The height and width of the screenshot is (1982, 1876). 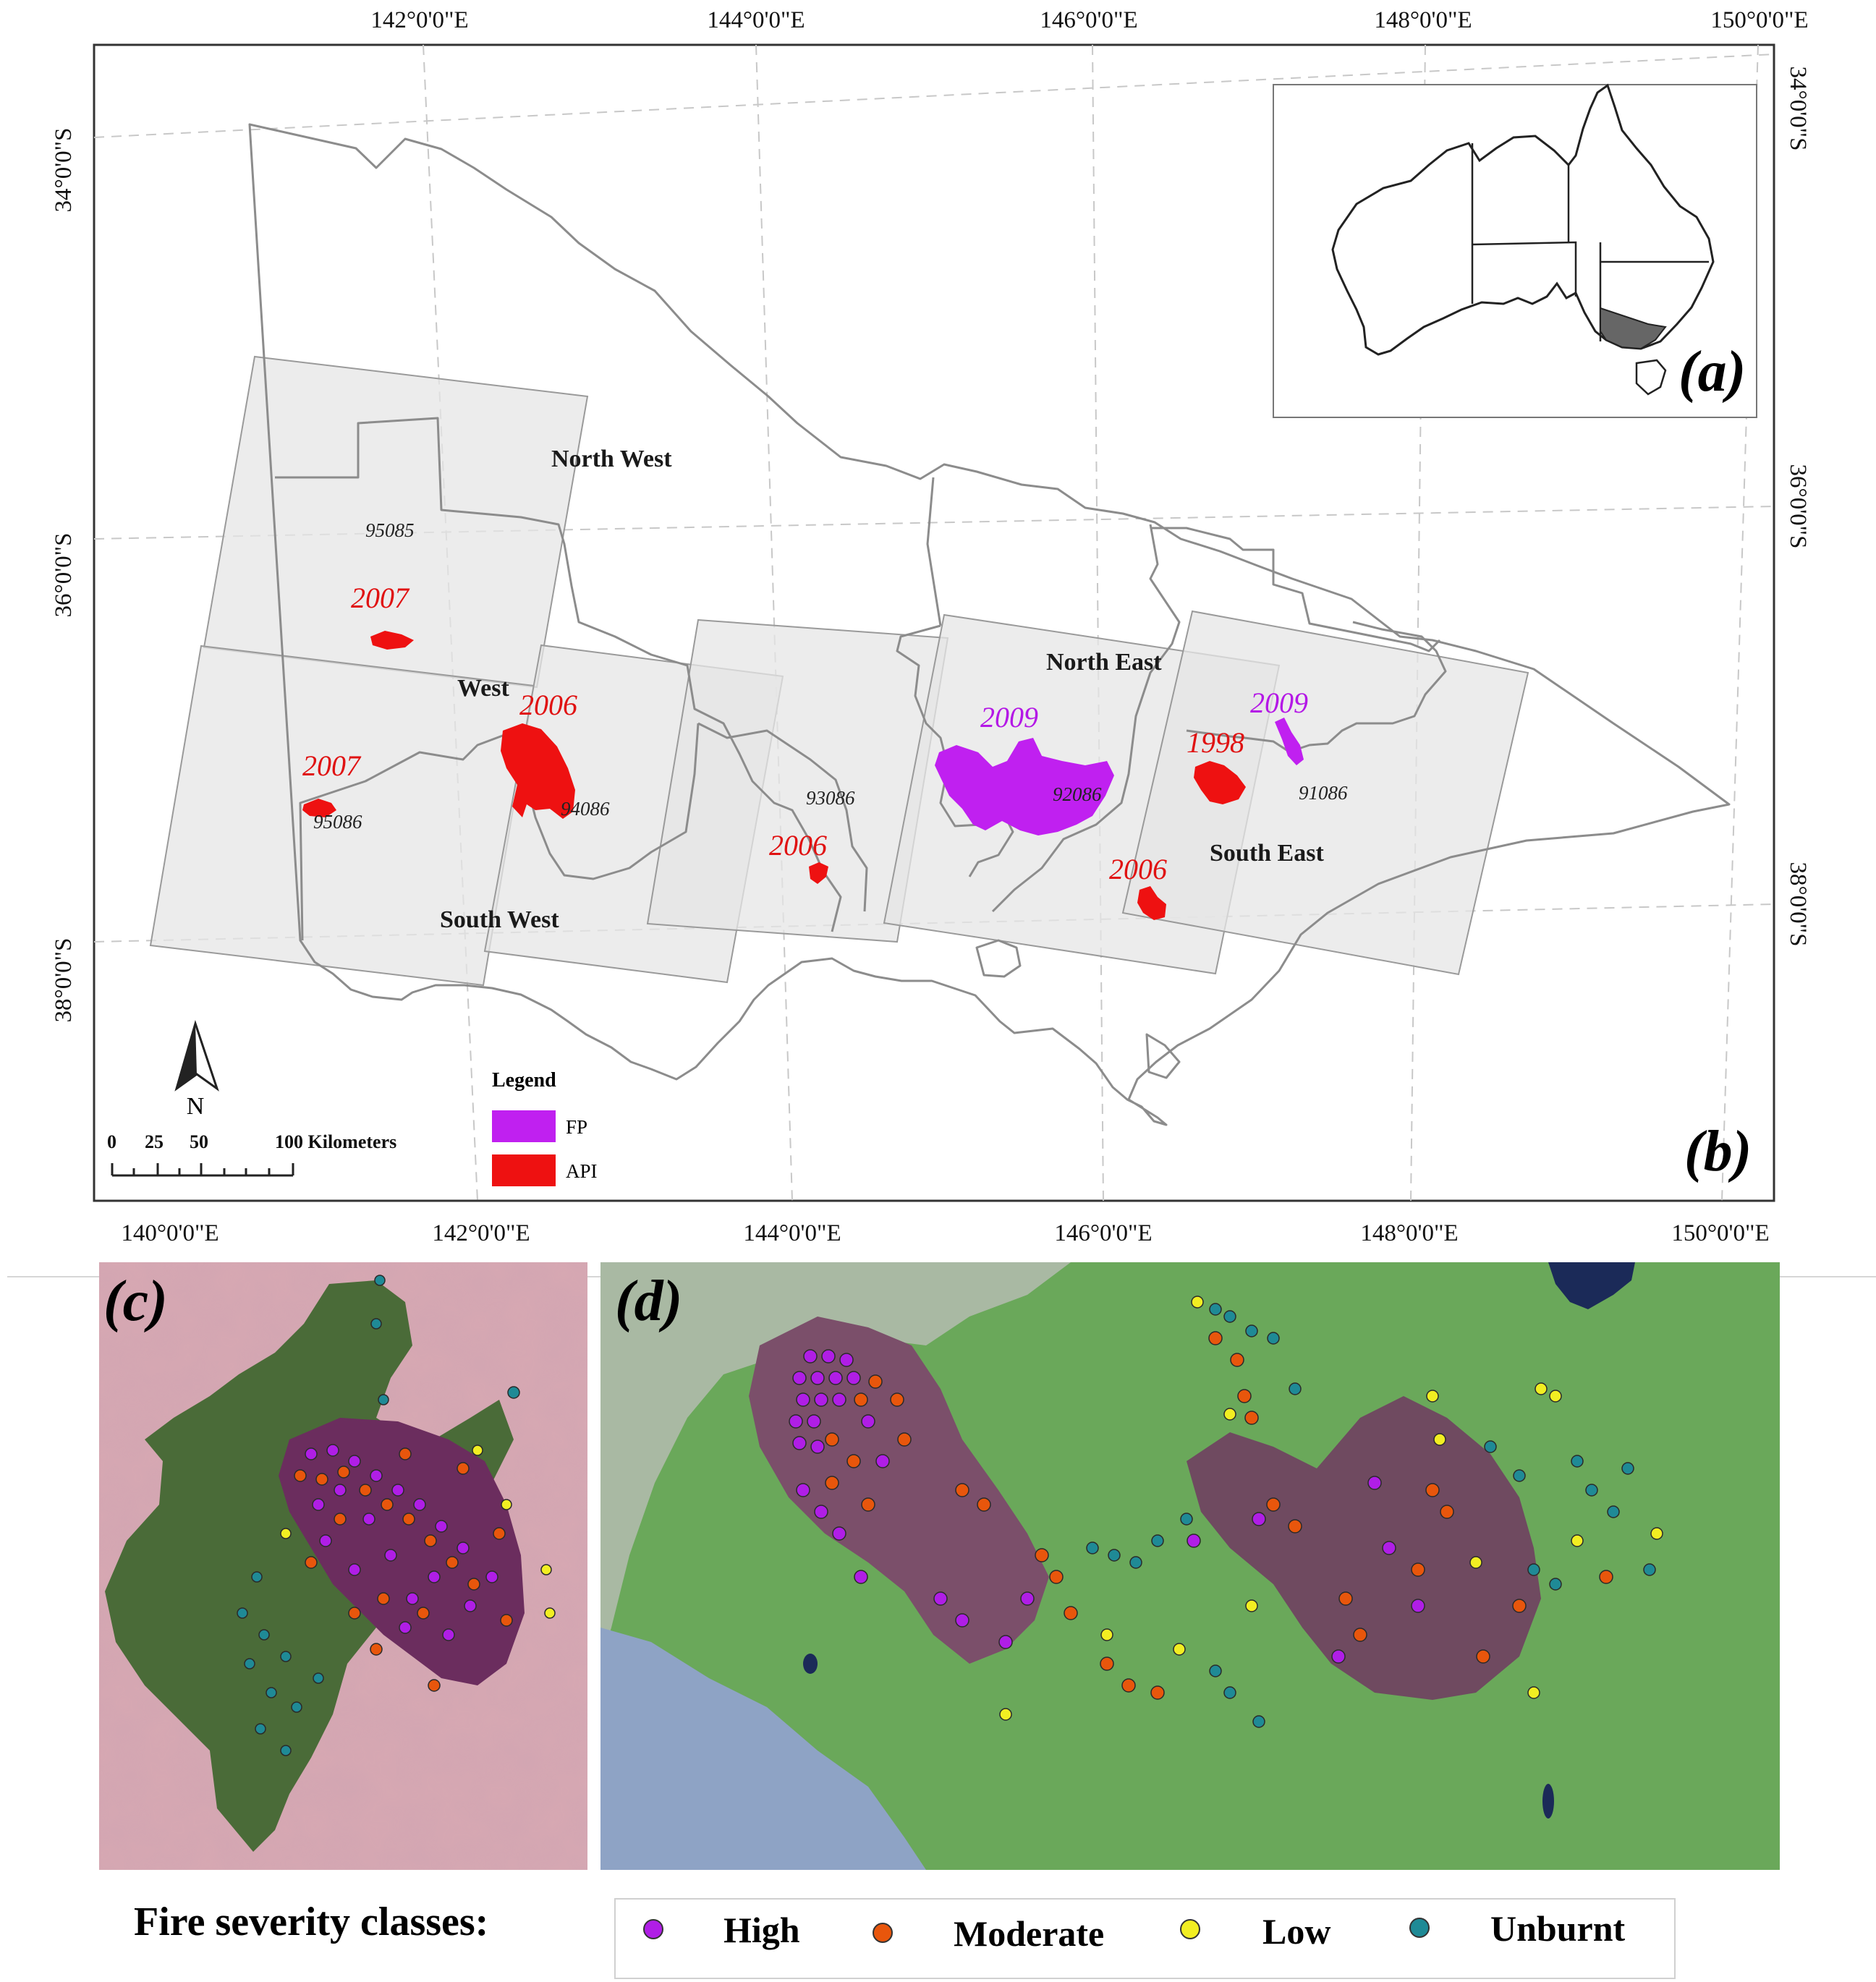 I want to click on australia-state-borders, so click(x=1590, y=242).